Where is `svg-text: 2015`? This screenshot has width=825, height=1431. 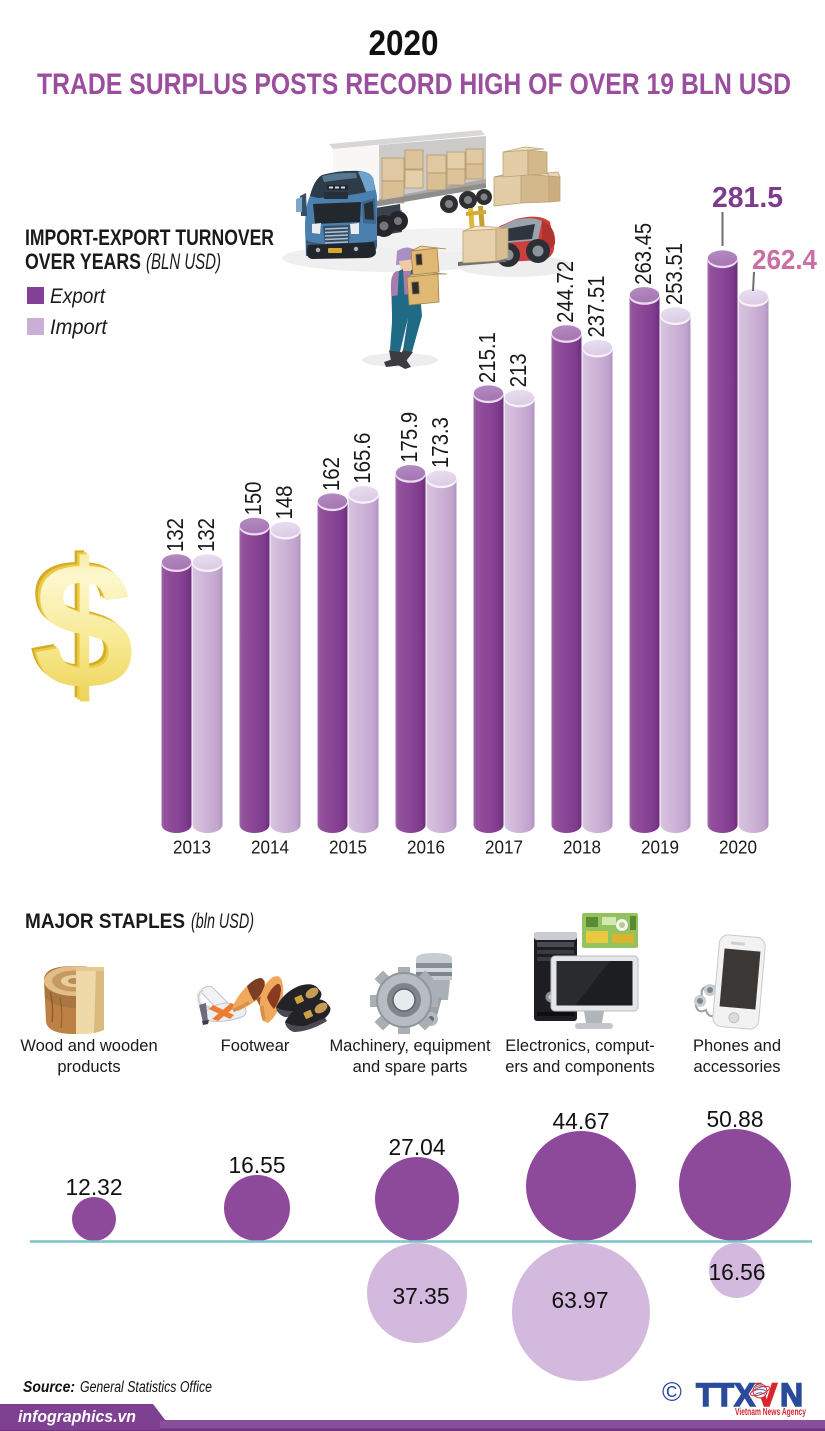 svg-text: 2015 is located at coordinates (348, 847).